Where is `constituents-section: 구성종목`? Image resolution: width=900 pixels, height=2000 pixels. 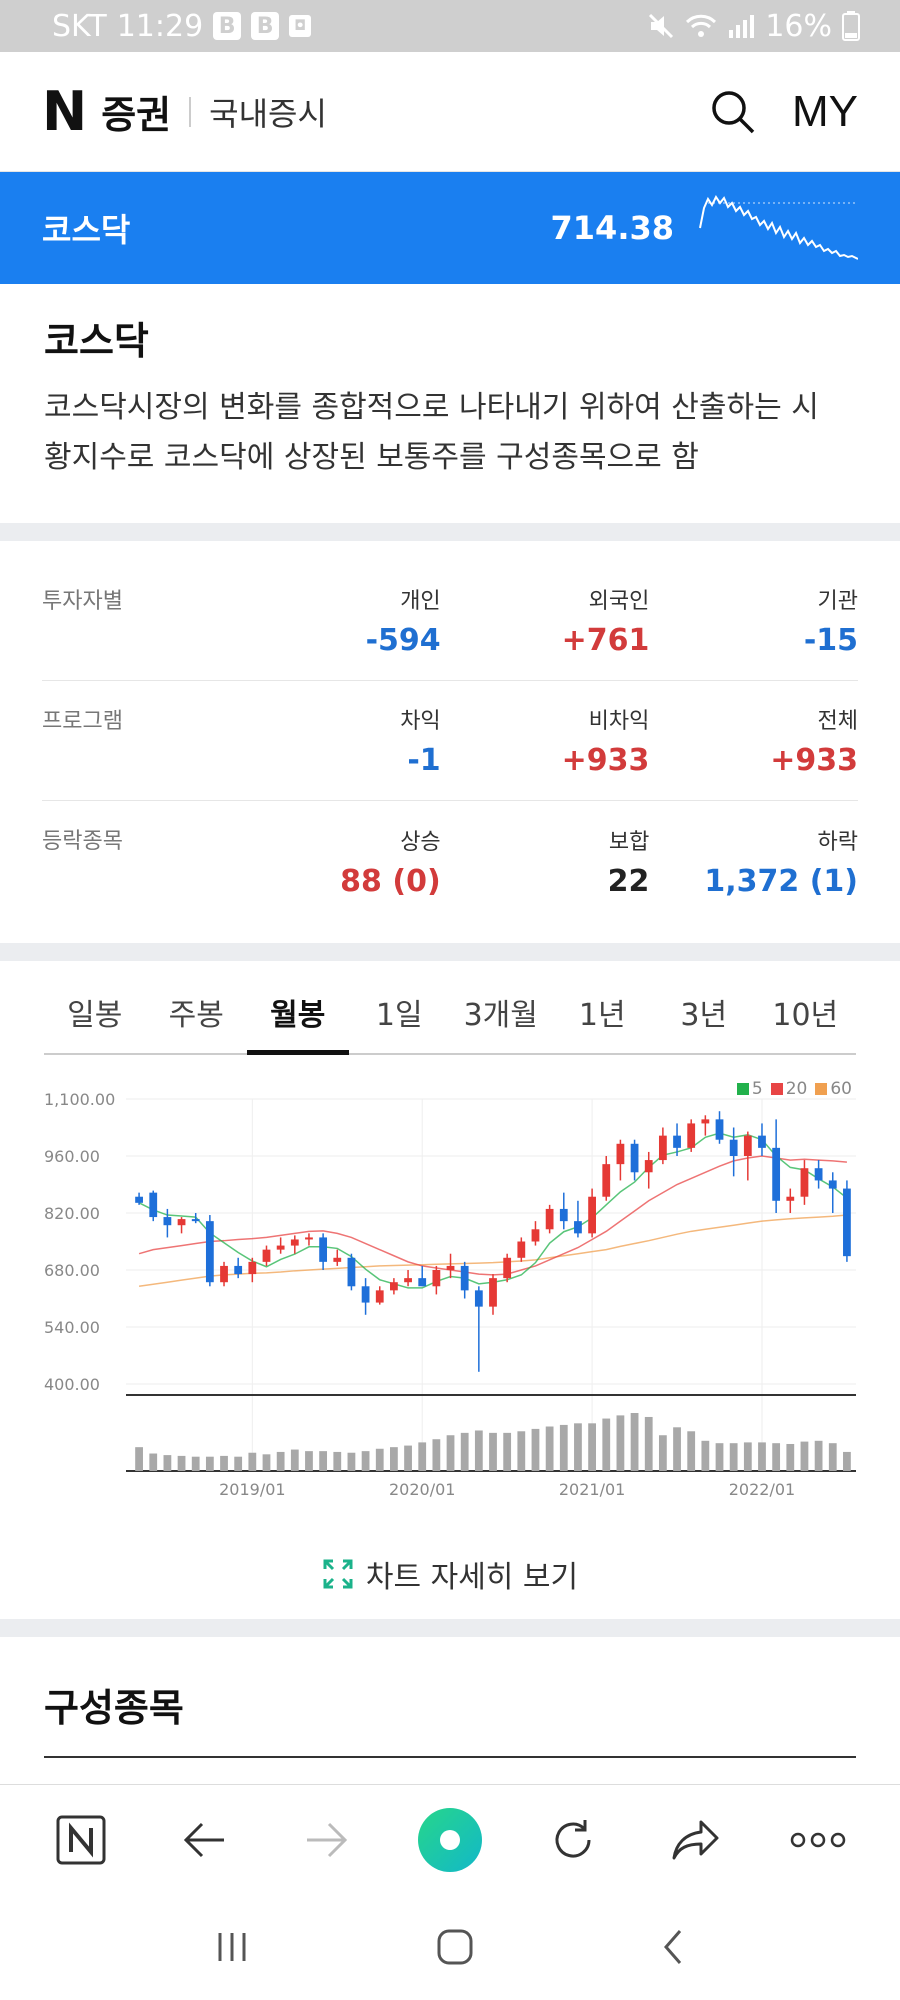 constituents-section: 구성종목 is located at coordinates (450, 1697).